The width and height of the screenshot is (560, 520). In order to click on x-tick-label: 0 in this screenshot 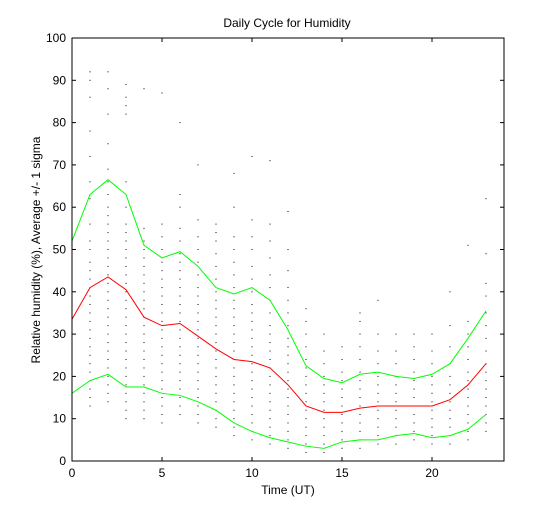, I will do `click(72, 473)`.